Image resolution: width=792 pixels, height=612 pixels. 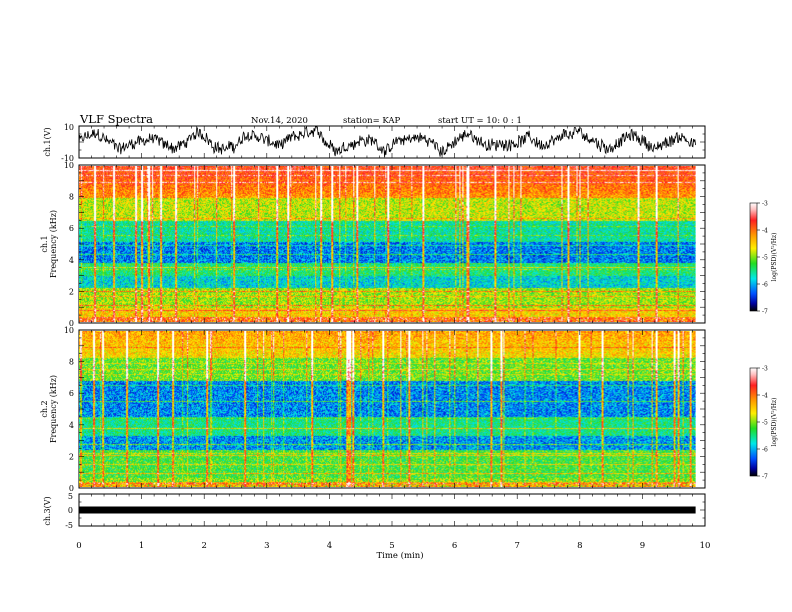 What do you see at coordinates (203, 546) in the screenshot?
I see `x-tick-label: 2` at bounding box center [203, 546].